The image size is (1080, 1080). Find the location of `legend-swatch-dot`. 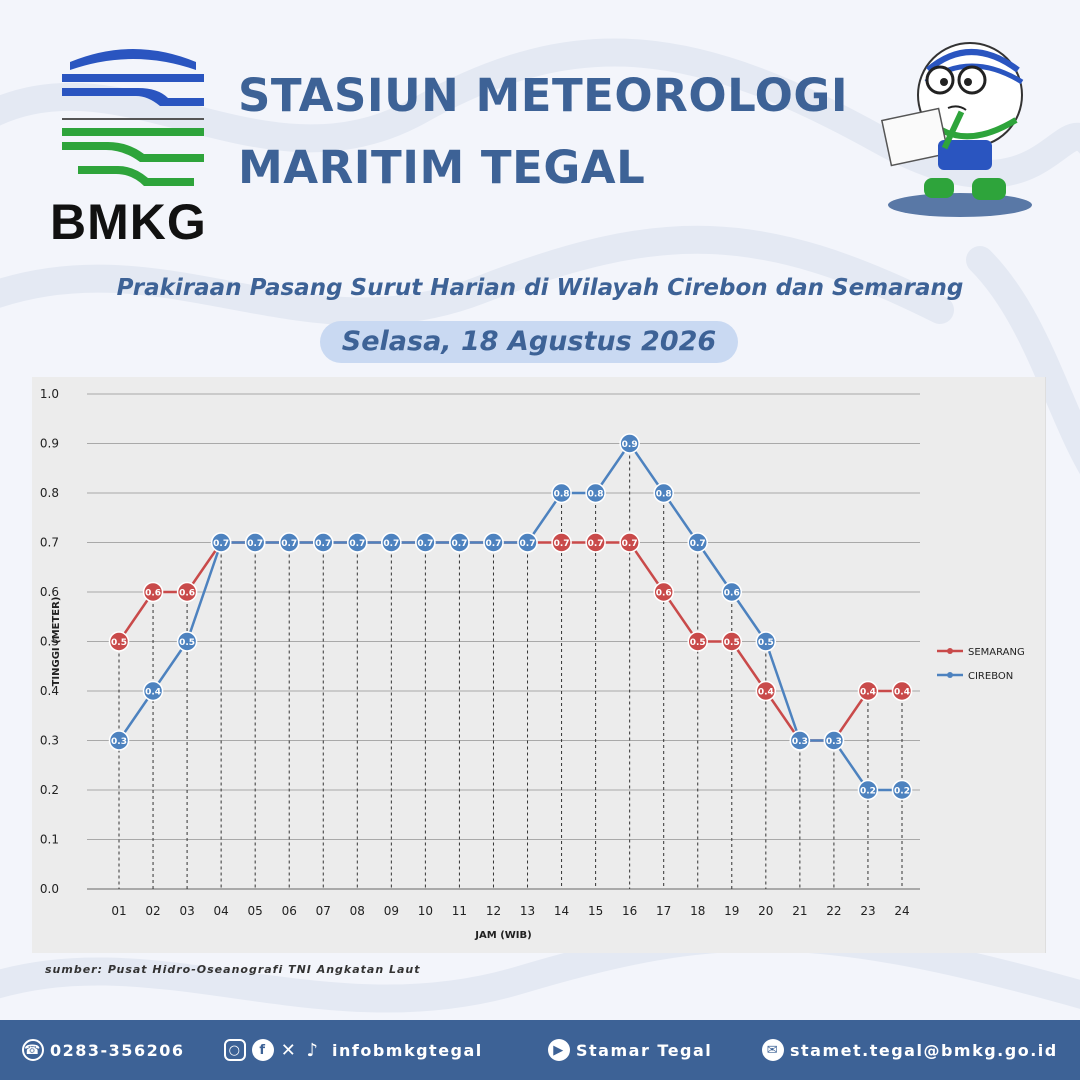

legend-swatch-dot is located at coordinates (950, 651).